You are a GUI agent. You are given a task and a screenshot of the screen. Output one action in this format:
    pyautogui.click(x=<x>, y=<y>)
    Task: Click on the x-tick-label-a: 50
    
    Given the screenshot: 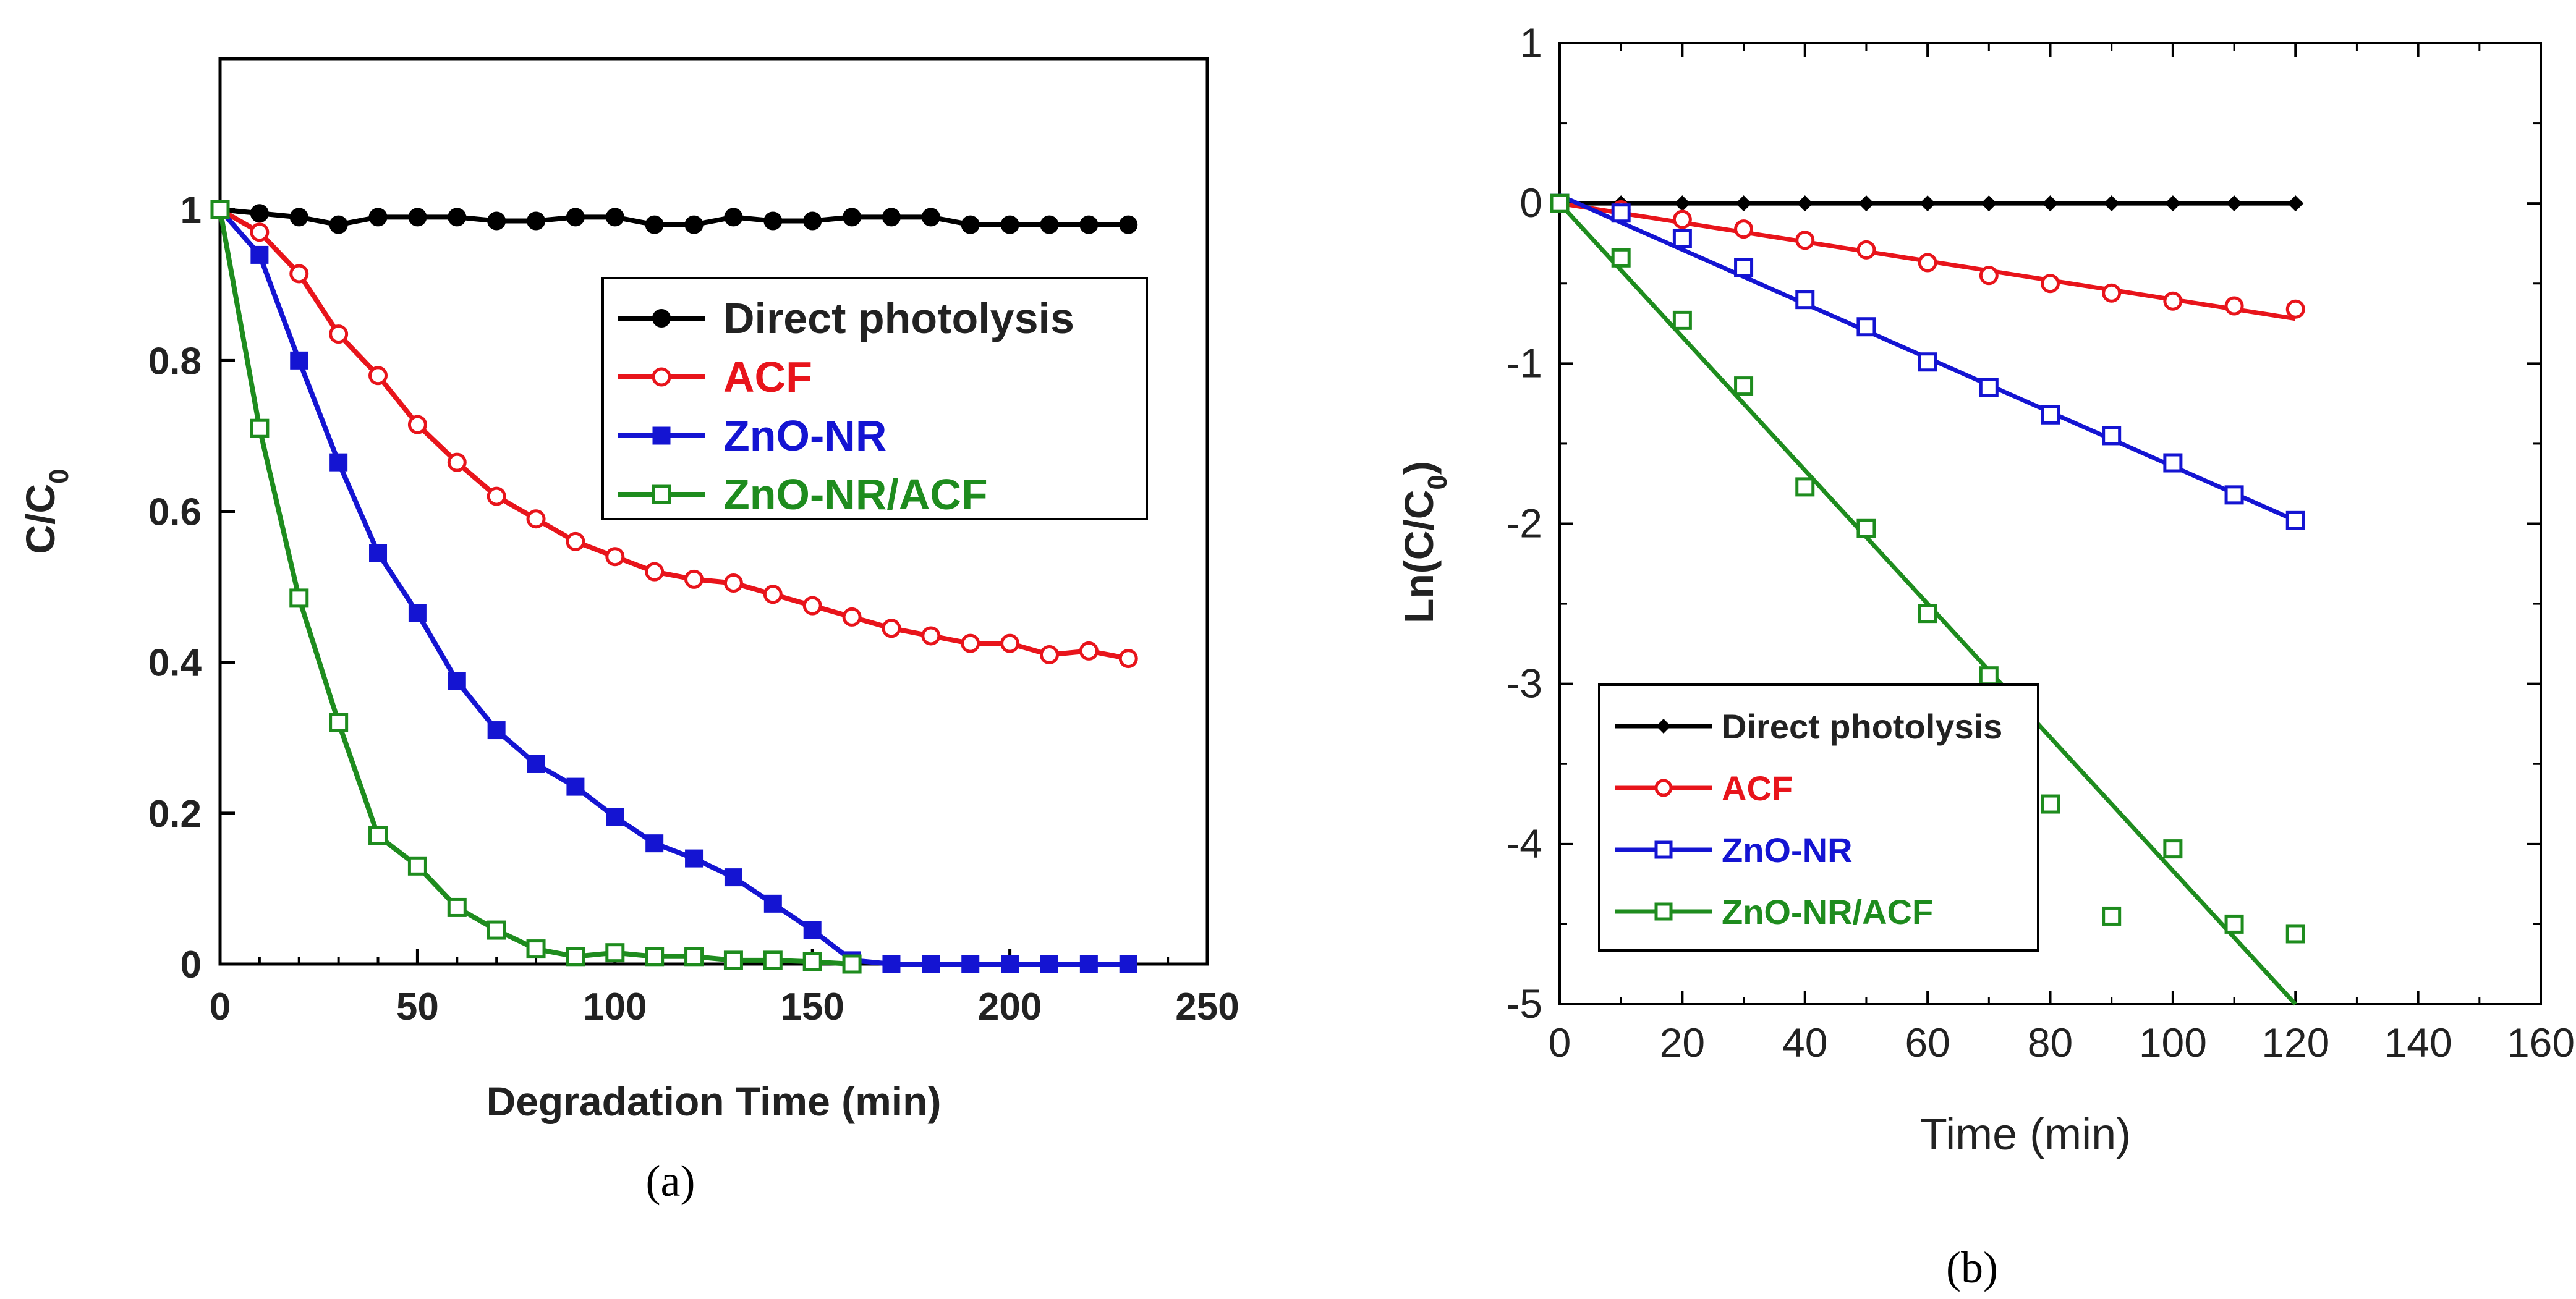 What is the action you would take?
    pyautogui.click(x=417, y=1007)
    